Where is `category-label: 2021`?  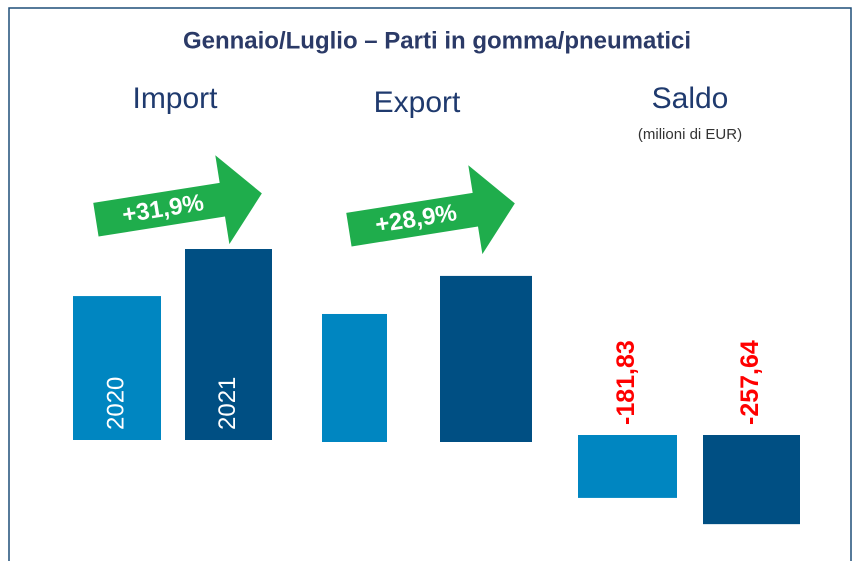 category-label: 2021 is located at coordinates (227, 403).